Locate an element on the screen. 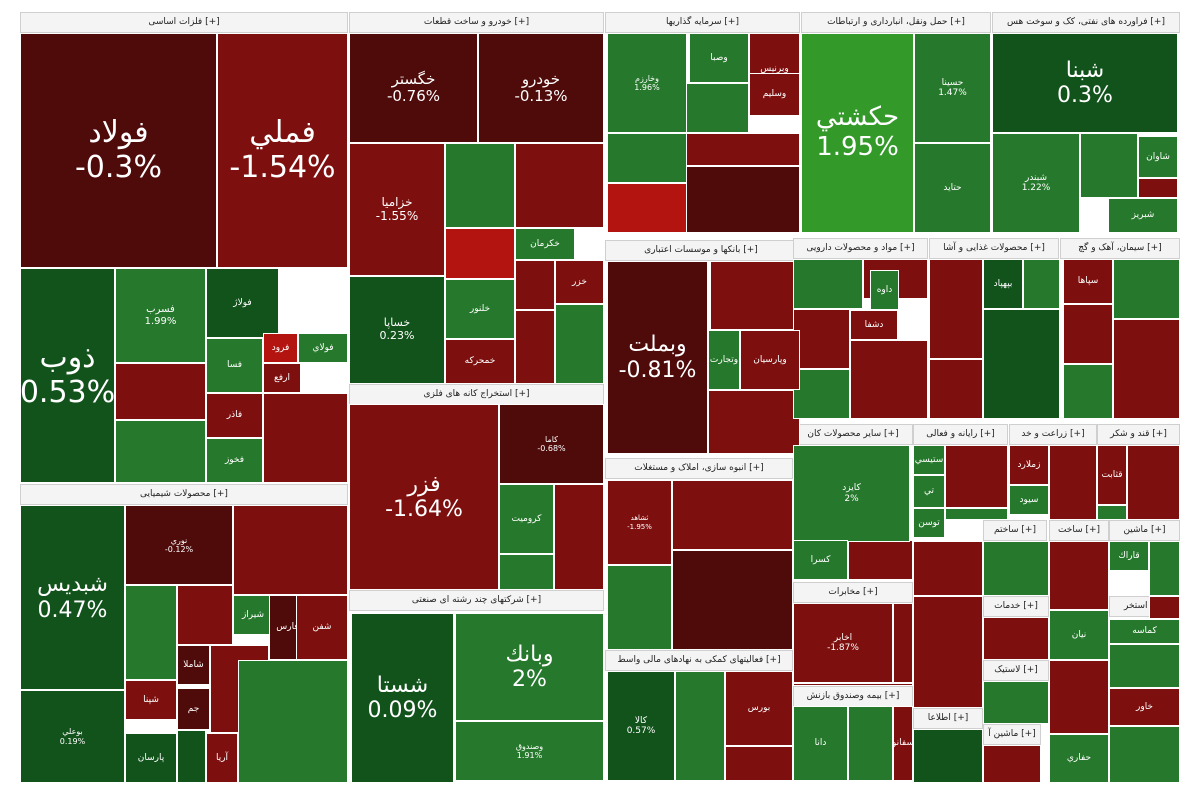 The image size is (1200, 800). stock-tile: پارسان is located at coordinates (151, 758).